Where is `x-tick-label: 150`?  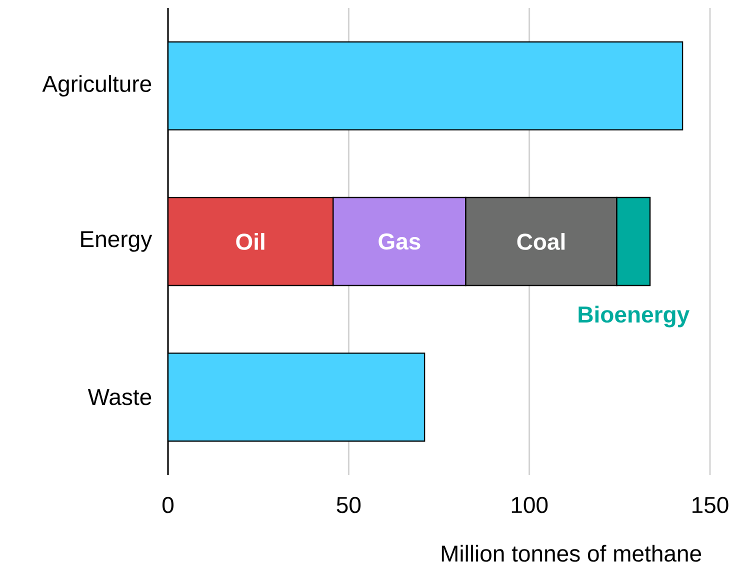 x-tick-label: 150 is located at coordinates (710, 505).